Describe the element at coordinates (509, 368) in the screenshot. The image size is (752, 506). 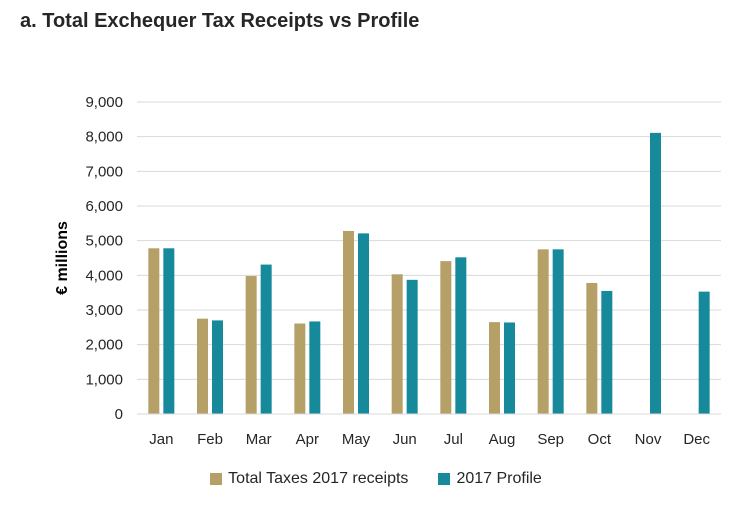
I see `bar-profile-aug` at that location.